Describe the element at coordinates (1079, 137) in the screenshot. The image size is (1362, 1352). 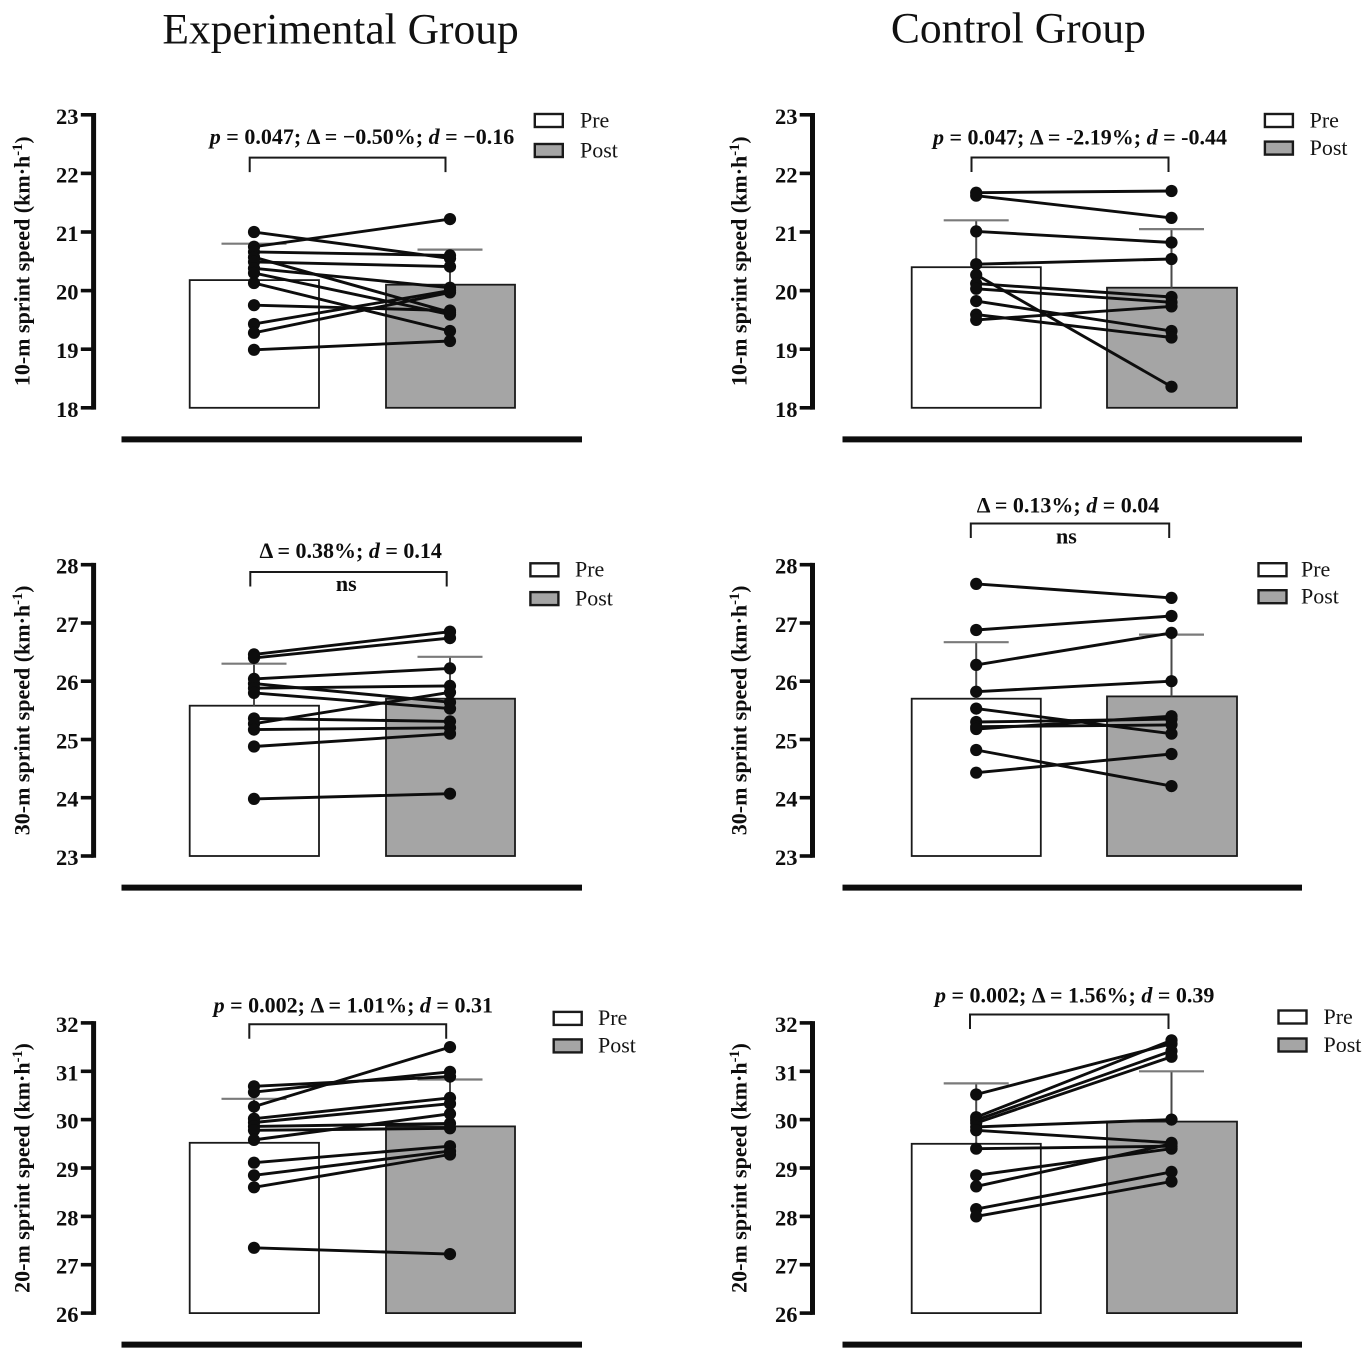
I see `svg-text:p = 0.047; Δ = -2.19%; d = -0.: p = 0.047; Δ = -2.19%; d = -0.44` at that location.